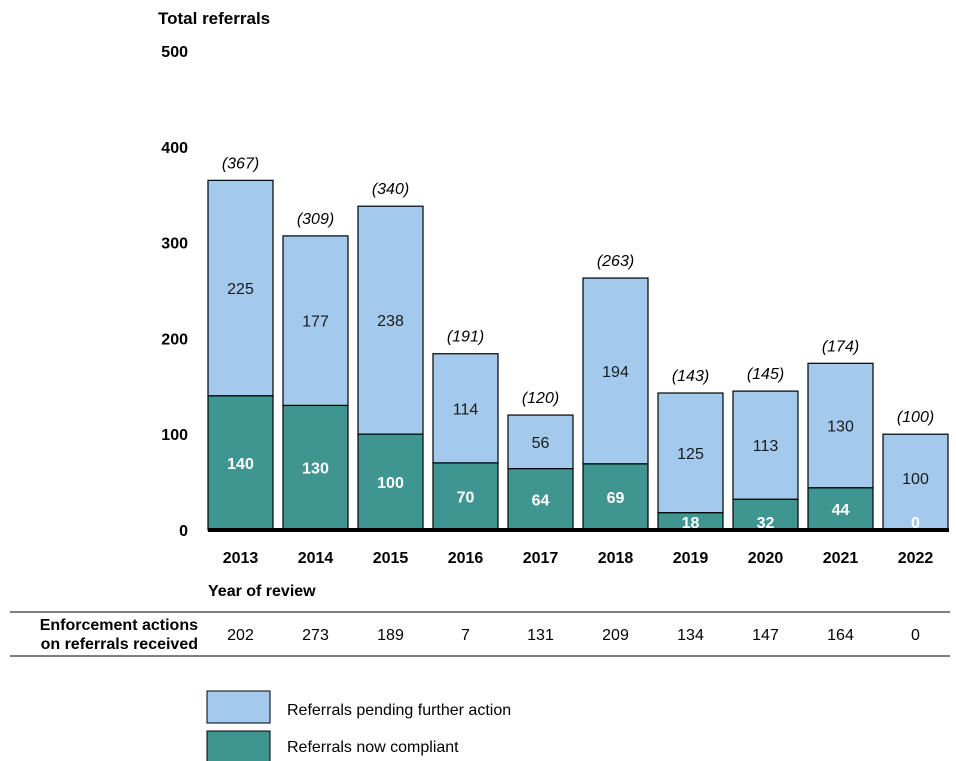 This screenshot has height=761, width=956. I want to click on table-value: 202, so click(240, 635).